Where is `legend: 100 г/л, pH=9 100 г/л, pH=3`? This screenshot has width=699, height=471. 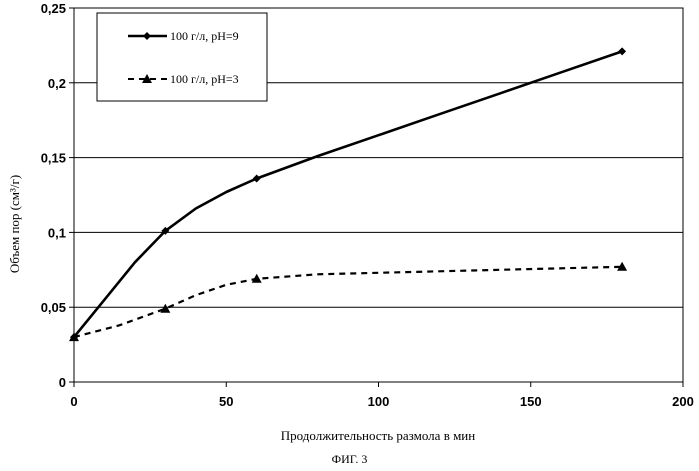
legend: 100 г/л, pH=9 100 г/л, pH=3 is located at coordinates (182, 57).